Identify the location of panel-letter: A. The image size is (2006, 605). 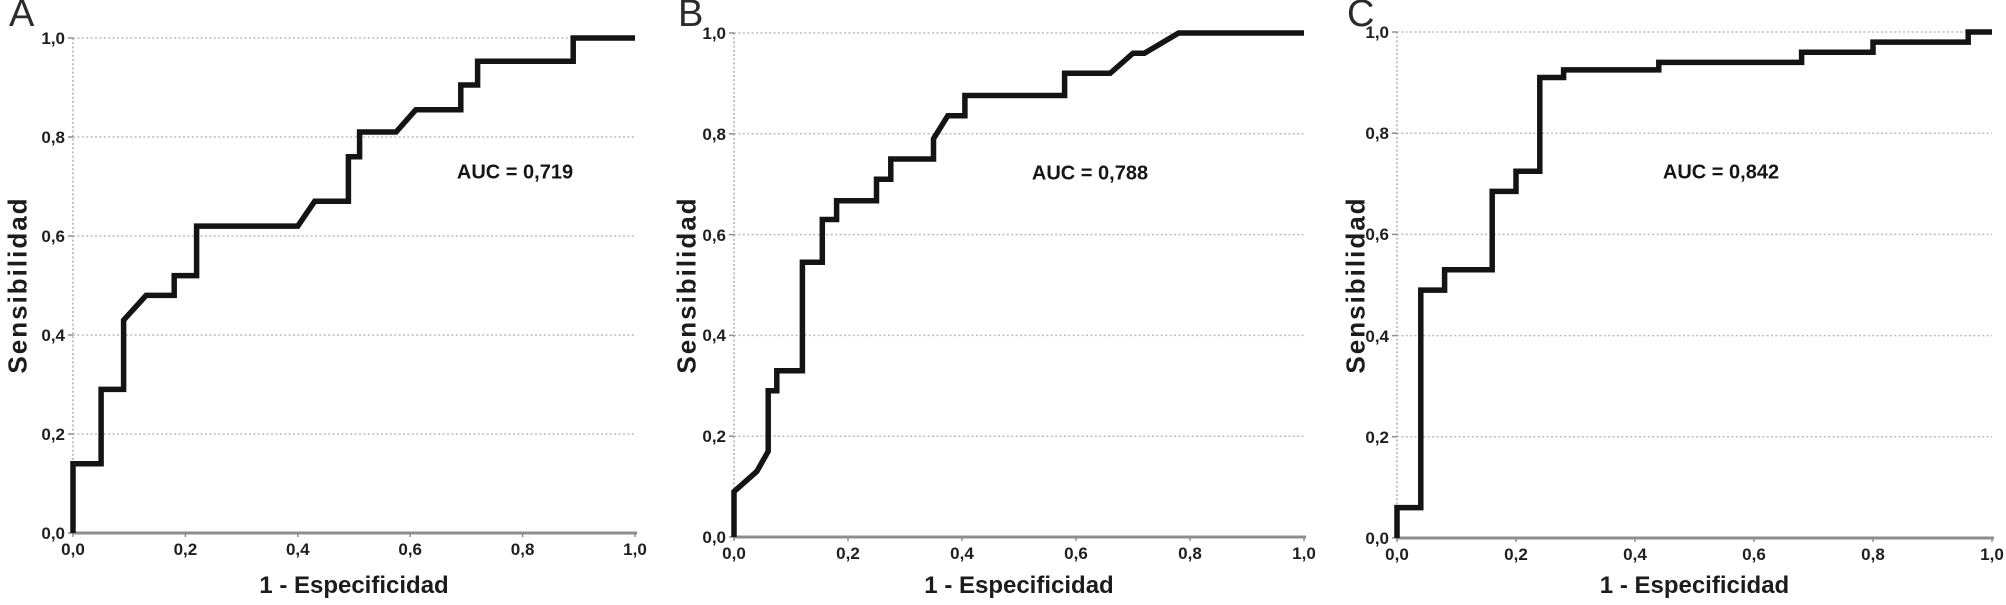
(22, 17).